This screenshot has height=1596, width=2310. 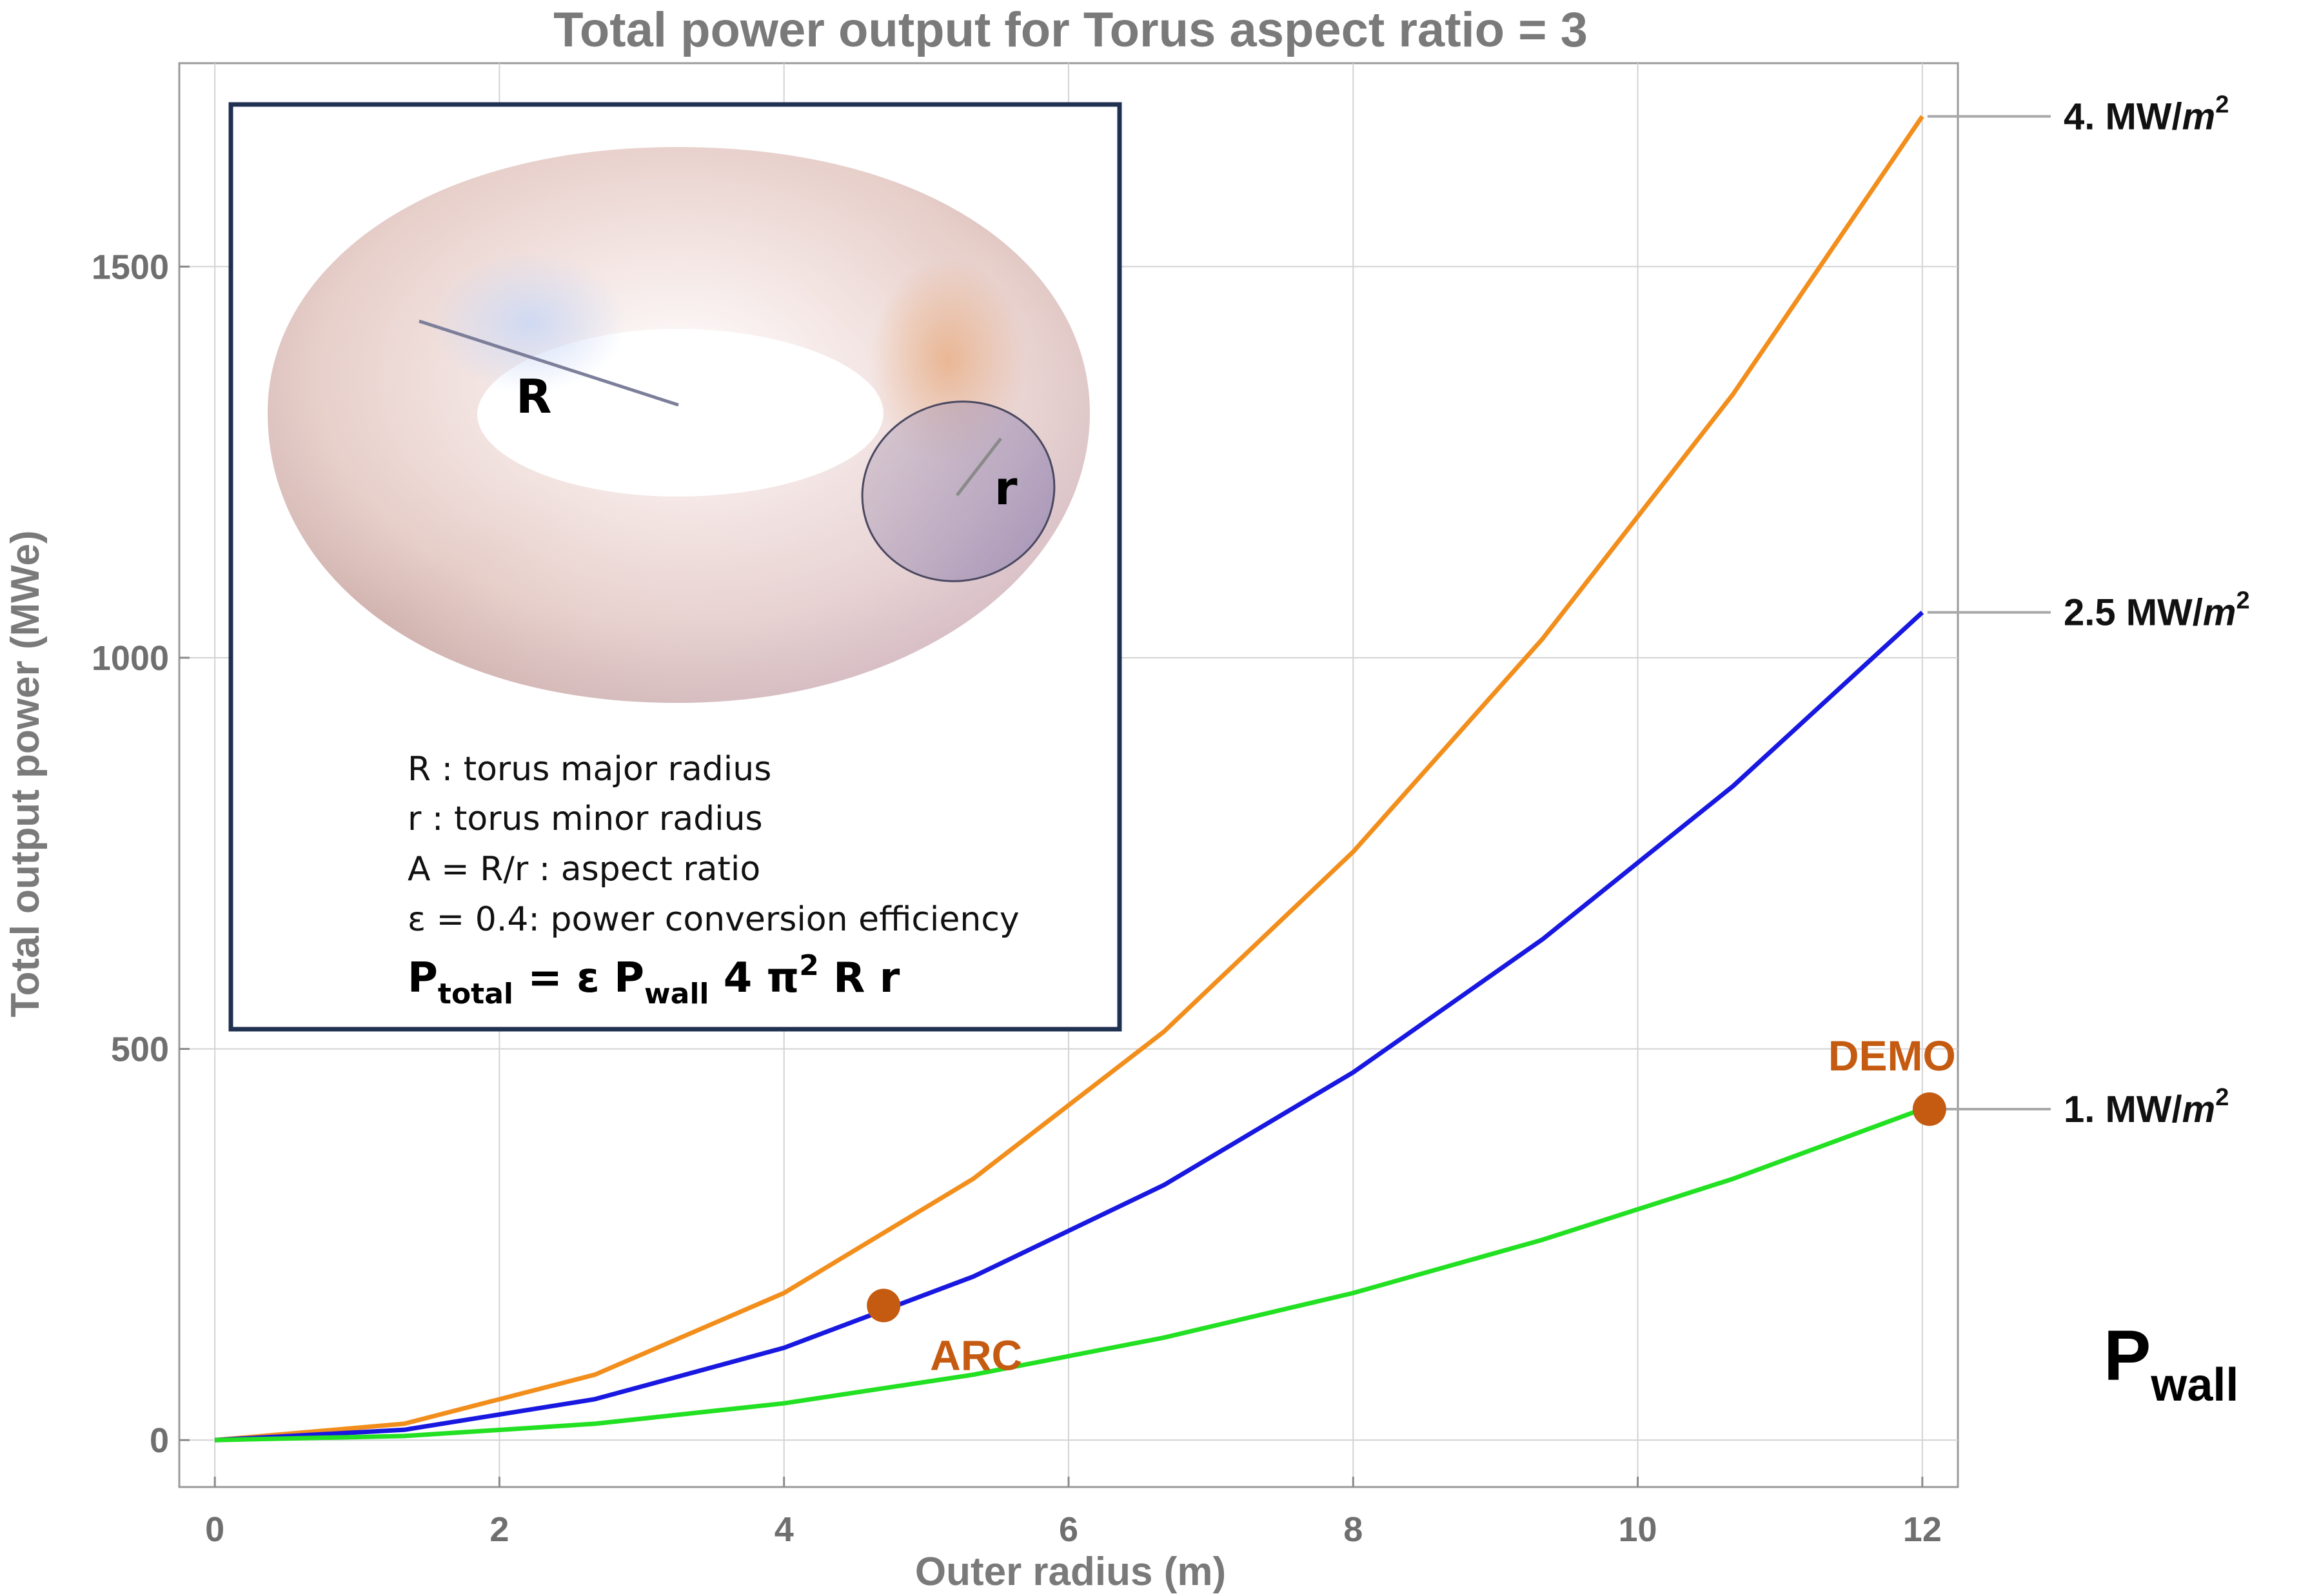 What do you see at coordinates (2222, 104) in the screenshot?
I see `series-label-exp-0: 2` at bounding box center [2222, 104].